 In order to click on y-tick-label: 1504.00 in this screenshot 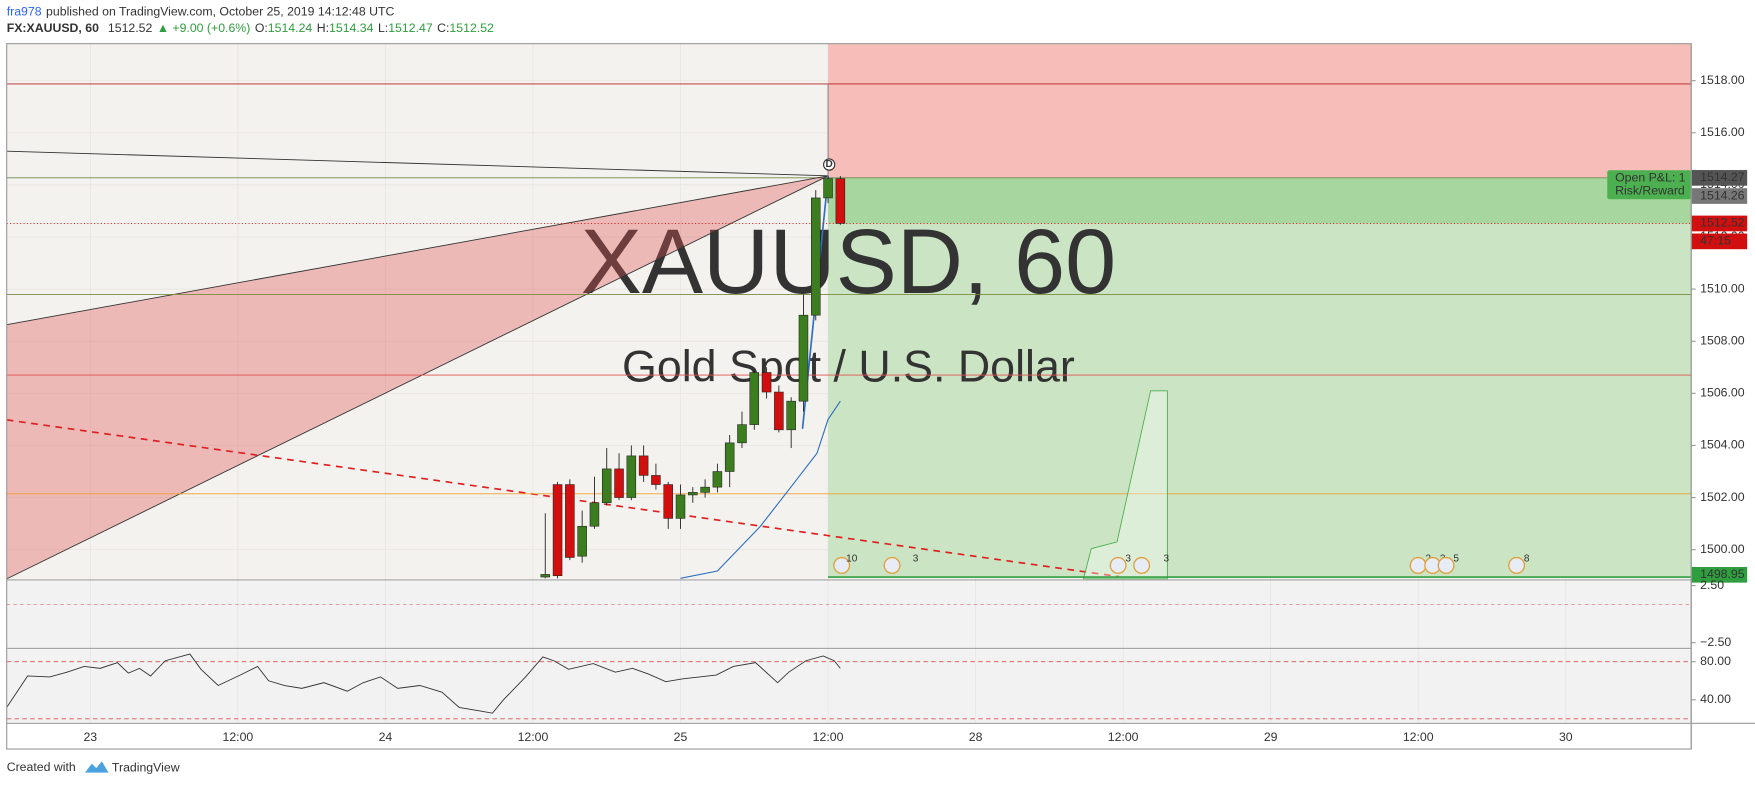, I will do `click(1722, 445)`.